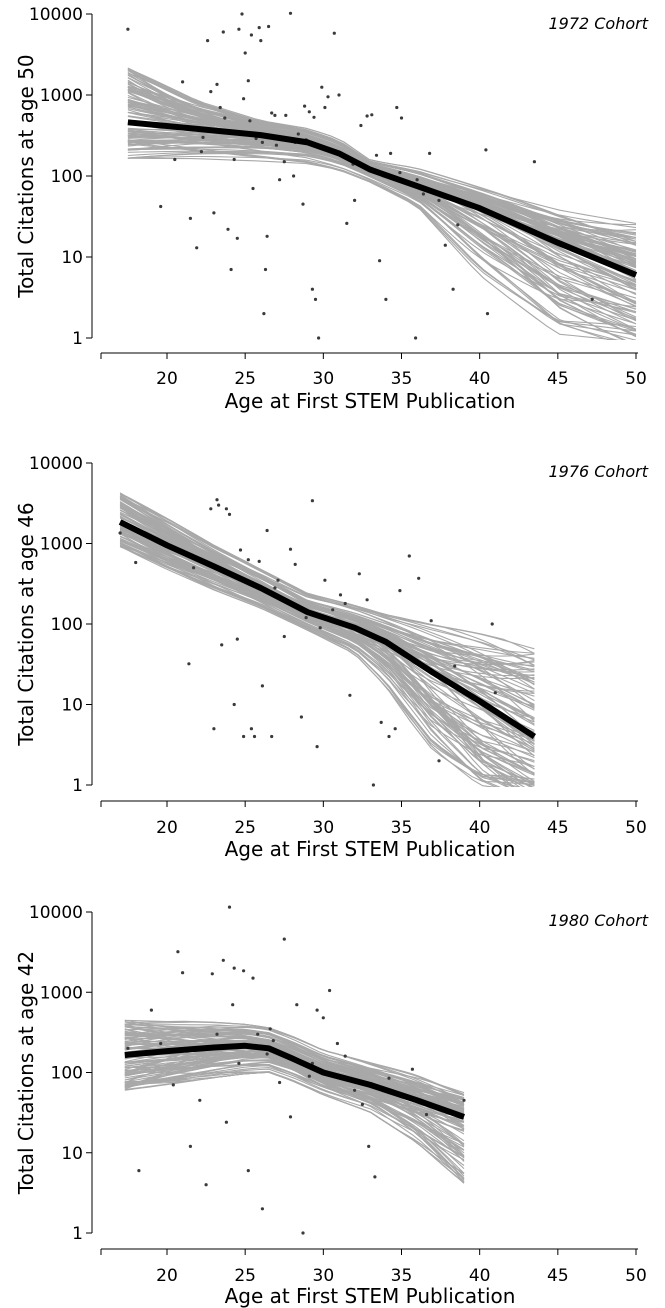 The height and width of the screenshot is (1308, 665). Describe the element at coordinates (61, 545) in the screenshot. I see `y-tick-label: 1000` at that location.